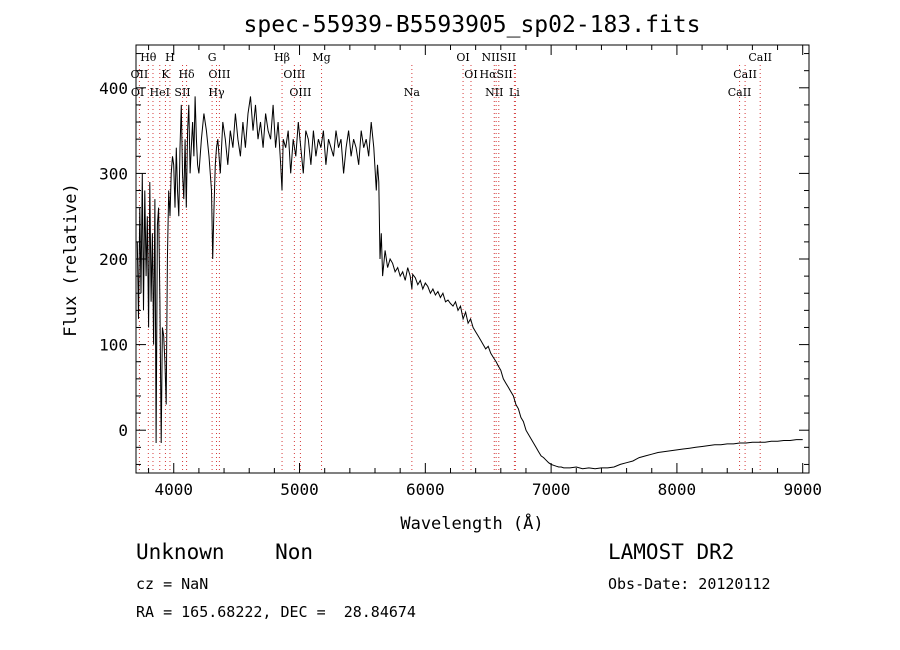 The height and width of the screenshot is (650, 900). I want to click on y-tick-label: 200, so click(113, 259).